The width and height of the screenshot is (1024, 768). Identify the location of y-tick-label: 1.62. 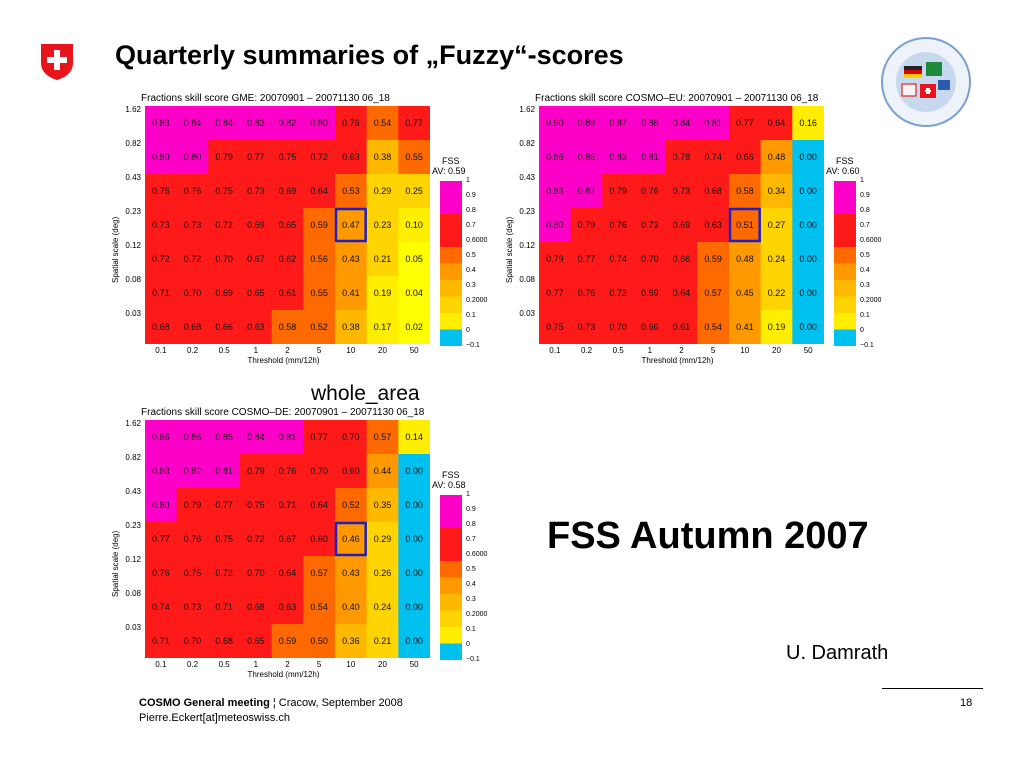
(527, 109).